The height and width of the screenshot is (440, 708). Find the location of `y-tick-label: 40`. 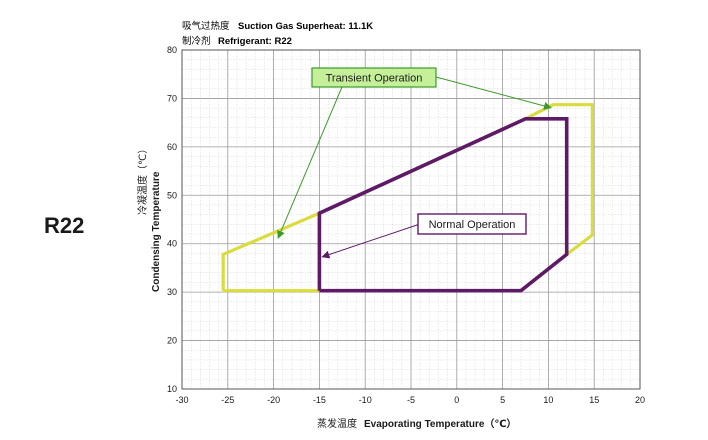

y-tick-label: 40 is located at coordinates (172, 244).